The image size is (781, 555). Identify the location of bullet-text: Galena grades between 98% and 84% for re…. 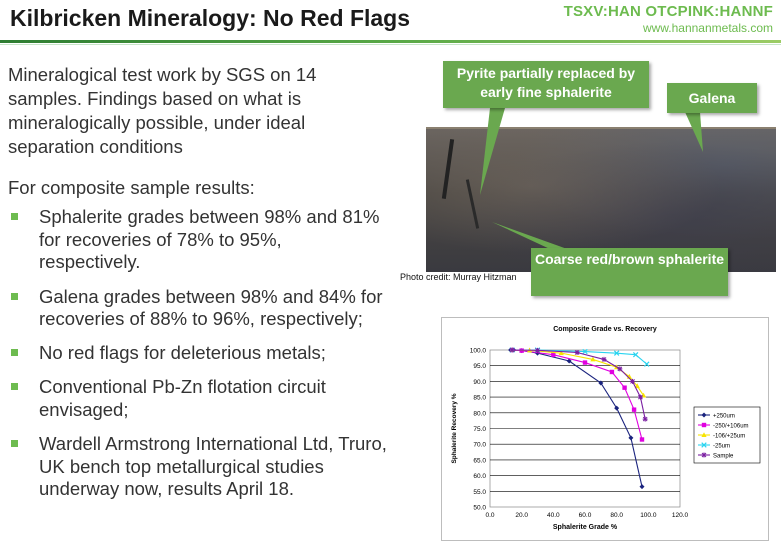
(211, 307).